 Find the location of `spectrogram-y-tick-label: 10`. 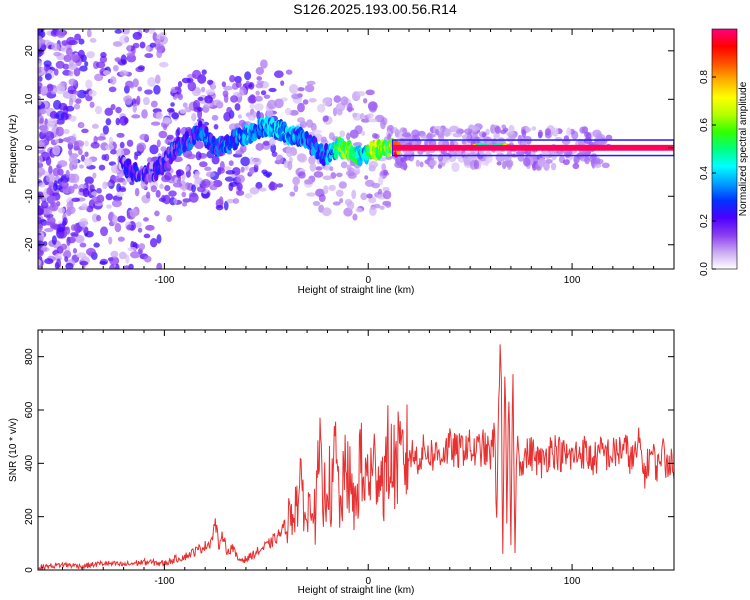

spectrogram-y-tick-label: 10 is located at coordinates (29, 99).